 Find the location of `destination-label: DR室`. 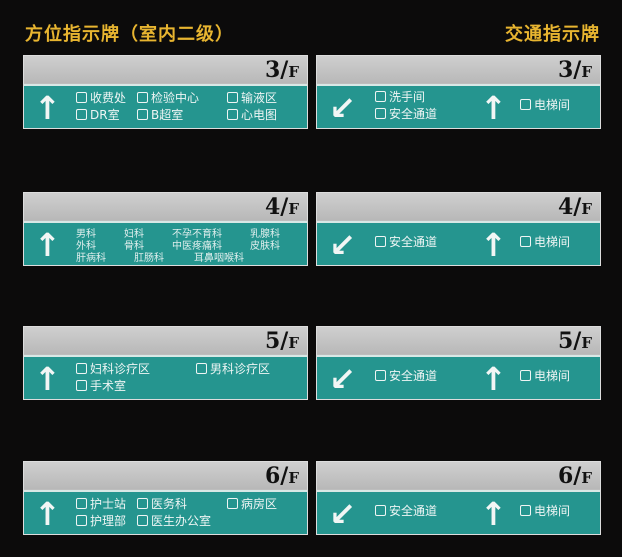

destination-label: DR室 is located at coordinates (105, 115).